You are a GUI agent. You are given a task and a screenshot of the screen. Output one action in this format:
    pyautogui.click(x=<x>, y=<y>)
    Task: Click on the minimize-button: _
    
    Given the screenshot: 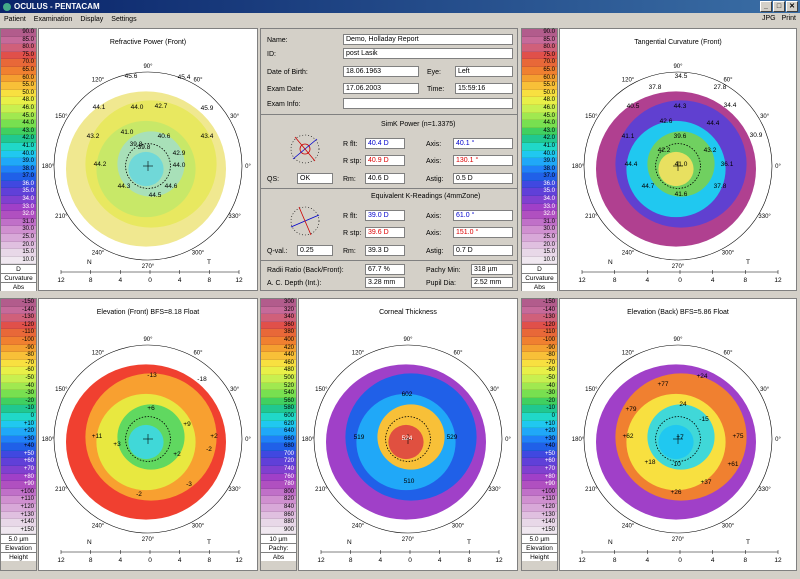 What is the action you would take?
    pyautogui.click(x=766, y=6)
    